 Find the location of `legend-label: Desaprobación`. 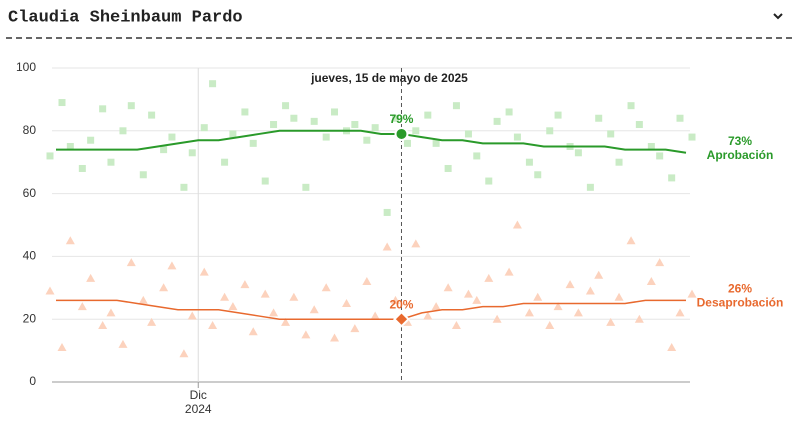

legend-label: Desaprobación is located at coordinates (740, 303).